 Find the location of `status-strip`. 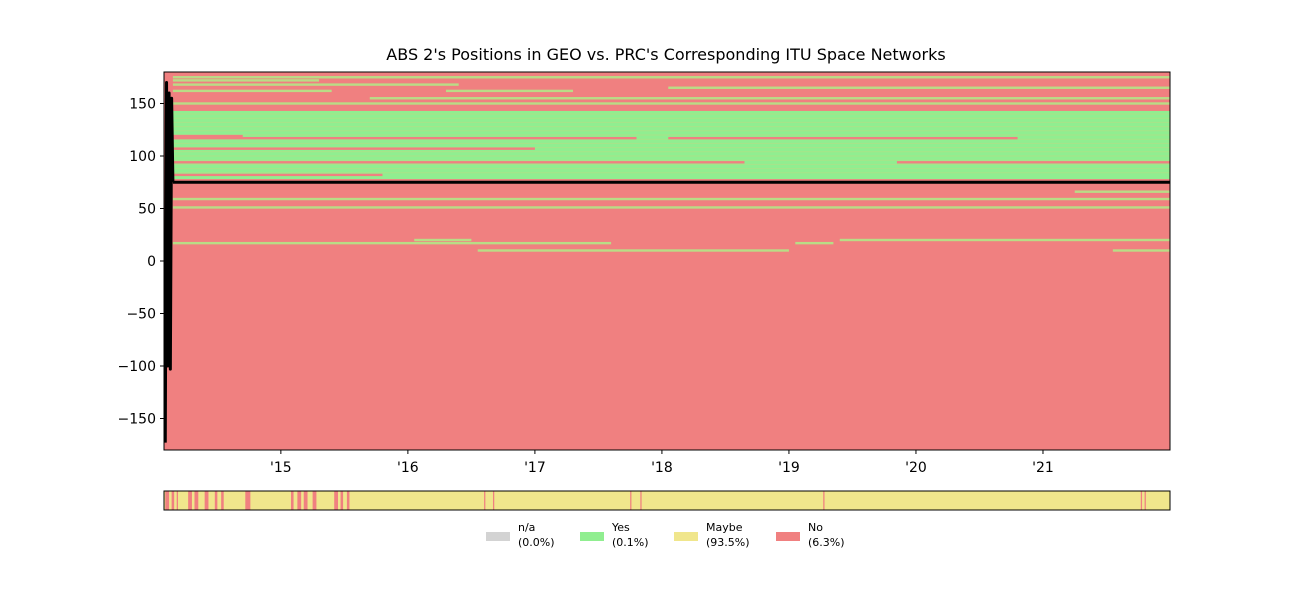

status-strip is located at coordinates (667, 500).